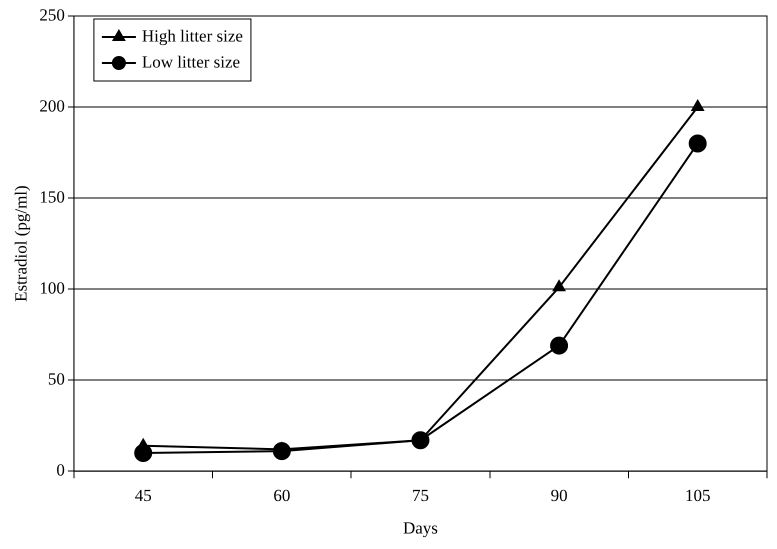 The width and height of the screenshot is (777, 549). I want to click on legend-label: High litter size, so click(192, 36).